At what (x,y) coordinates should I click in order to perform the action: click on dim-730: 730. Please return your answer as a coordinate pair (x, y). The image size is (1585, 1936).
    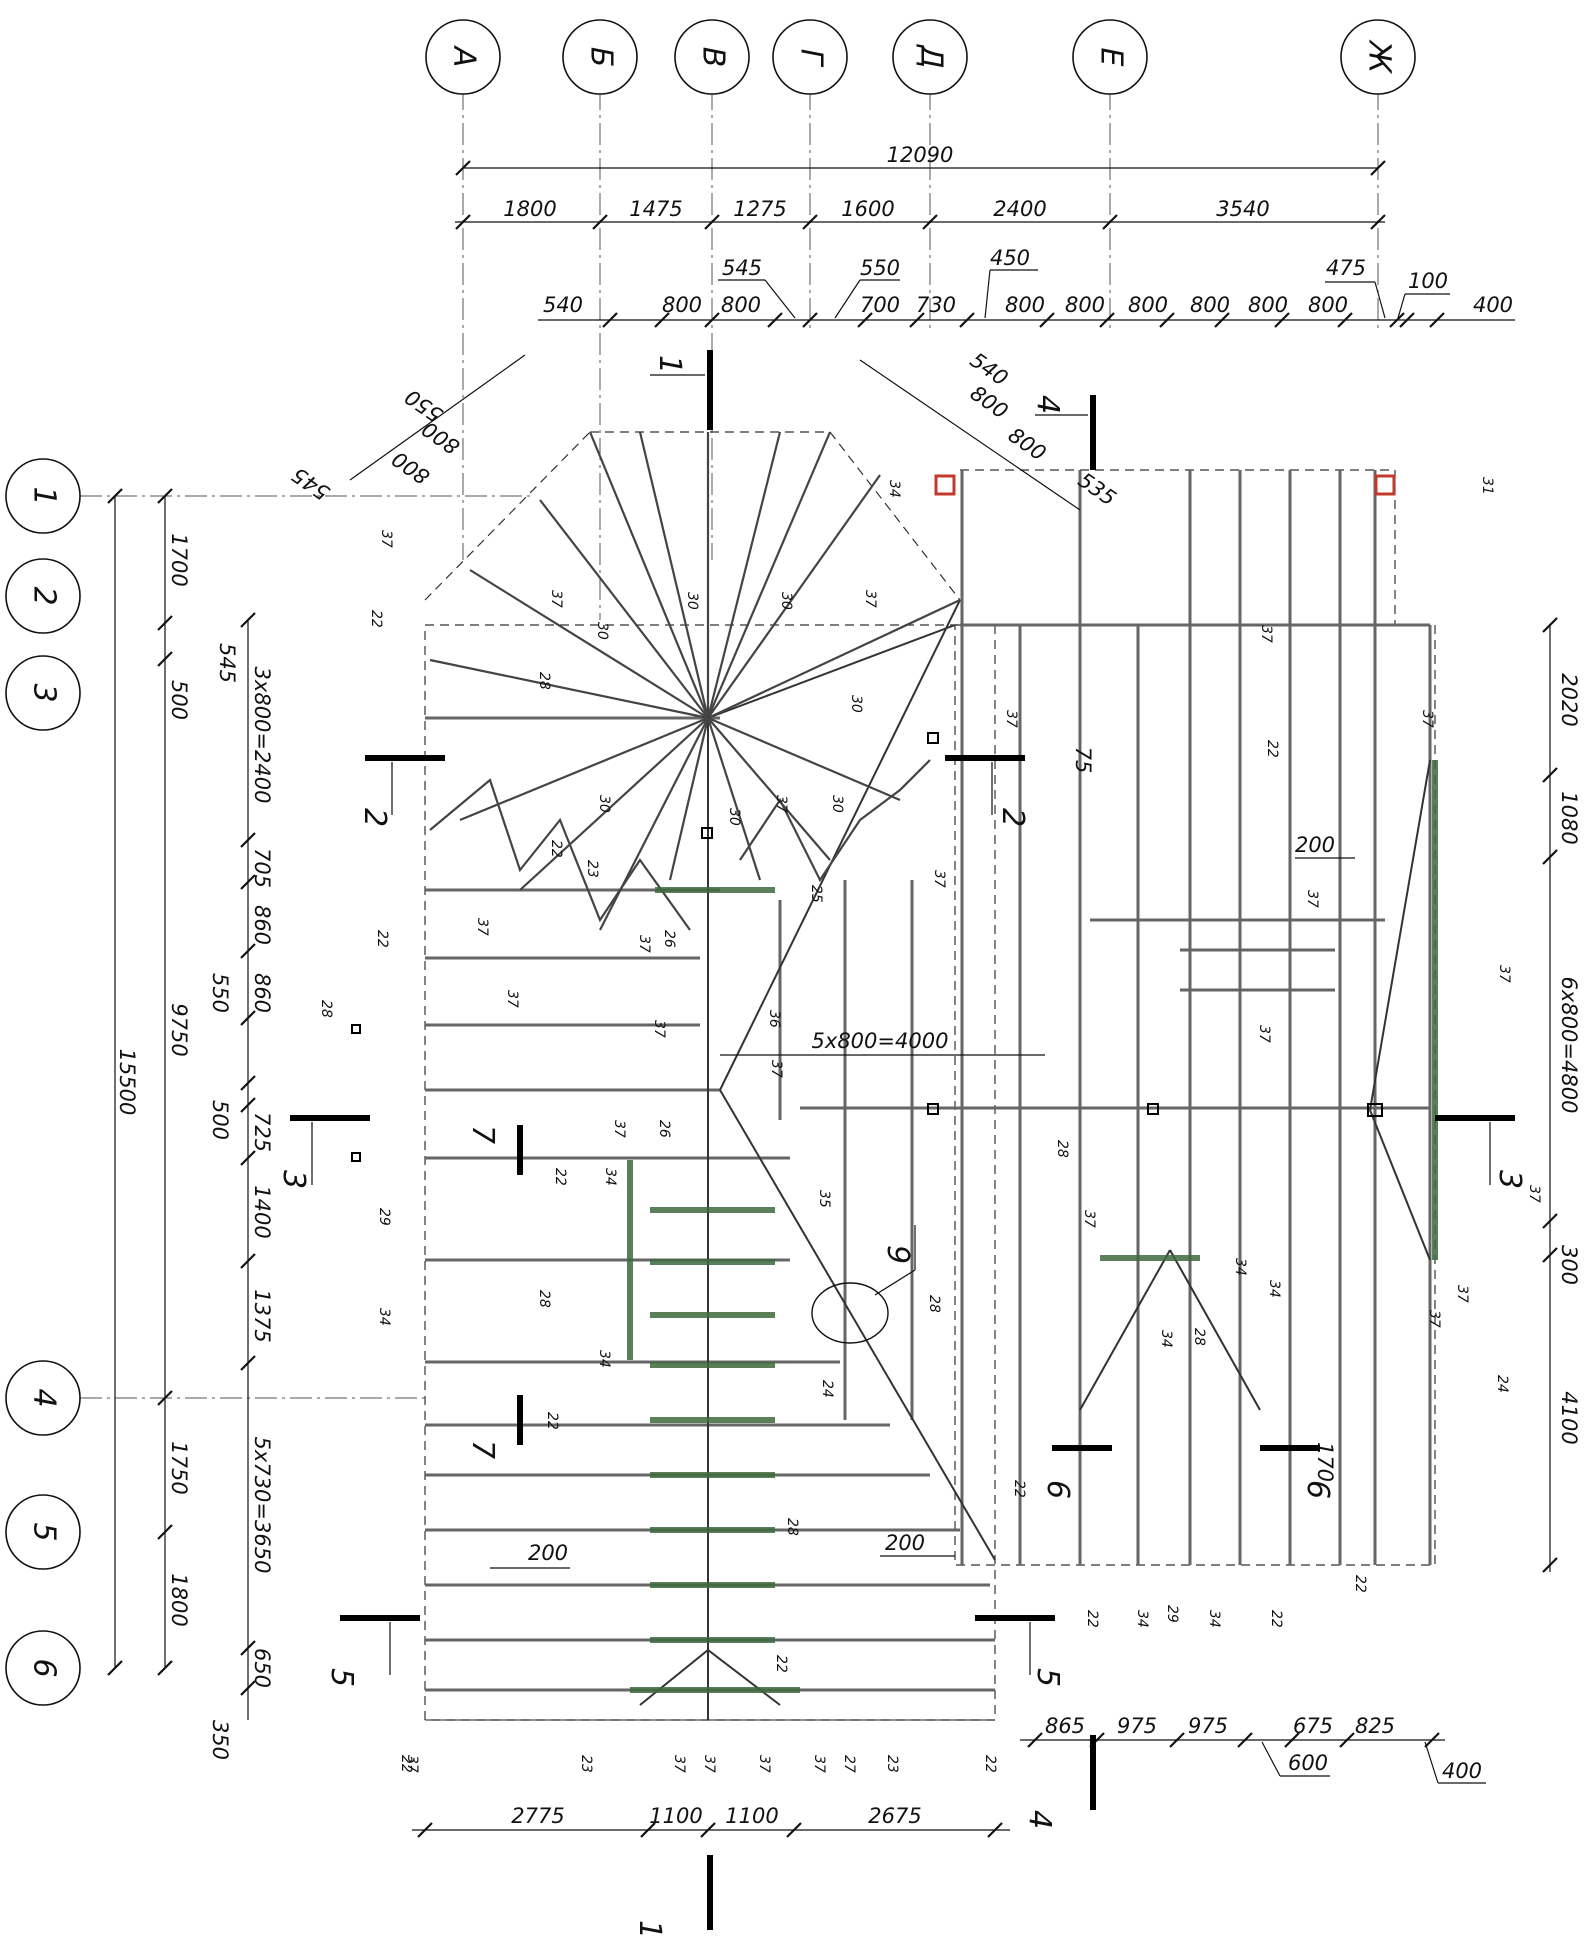
    Looking at the image, I should click on (936, 305).